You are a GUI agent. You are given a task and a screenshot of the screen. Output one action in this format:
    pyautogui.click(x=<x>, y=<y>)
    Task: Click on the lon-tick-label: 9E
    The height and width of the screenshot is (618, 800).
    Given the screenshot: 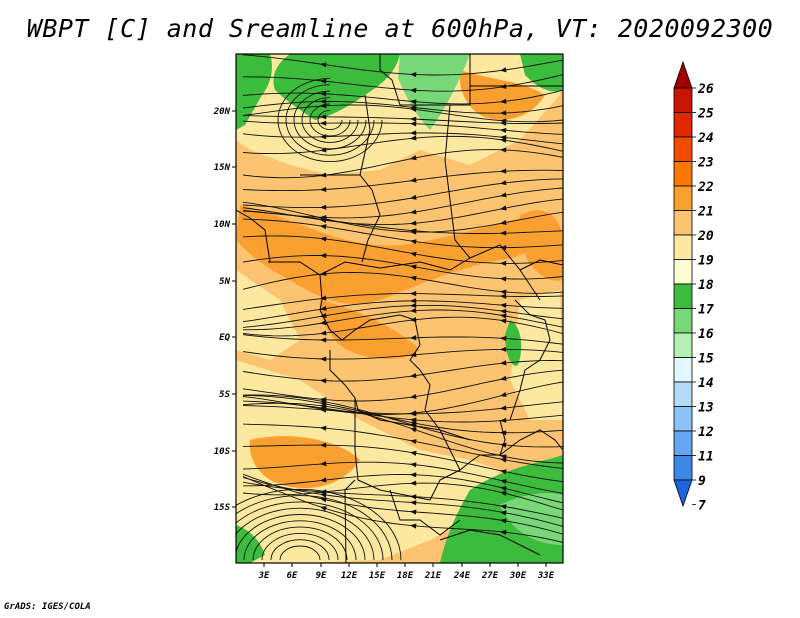 What is the action you would take?
    pyautogui.click(x=321, y=576)
    